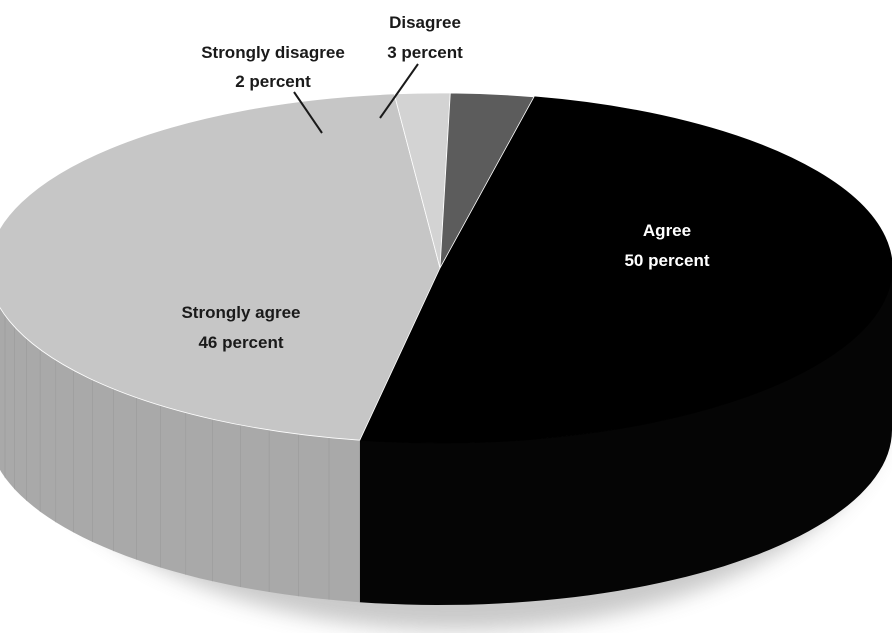 The height and width of the screenshot is (633, 892). I want to click on slice-label-strongly-disagree-name: Strongly disagree, so click(273, 52).